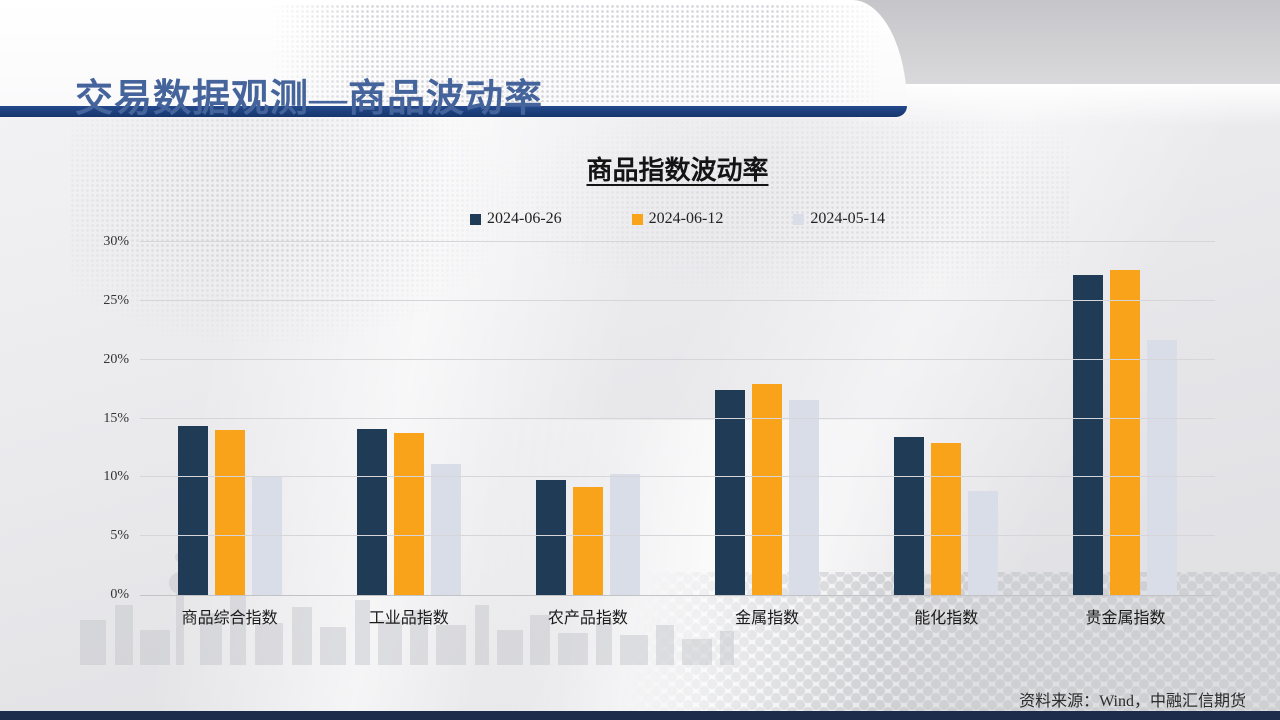 Image resolution: width=1280 pixels, height=720 pixels. Describe the element at coordinates (116, 241) in the screenshot. I see `y-axis-label: 30%` at that location.